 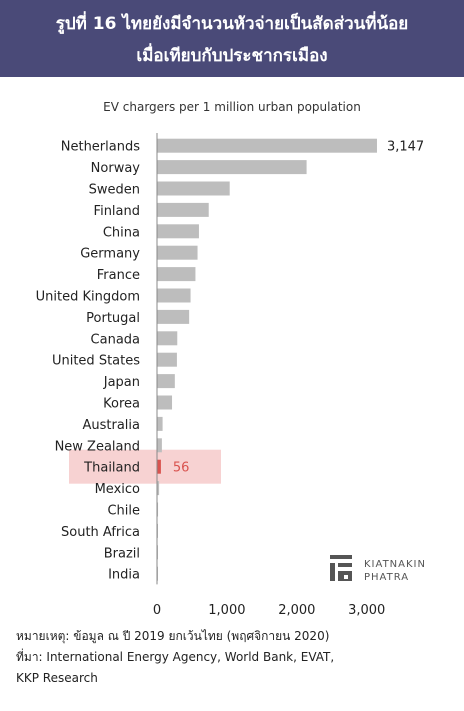 What do you see at coordinates (124, 575) in the screenshot?
I see `category-label-india: India` at bounding box center [124, 575].